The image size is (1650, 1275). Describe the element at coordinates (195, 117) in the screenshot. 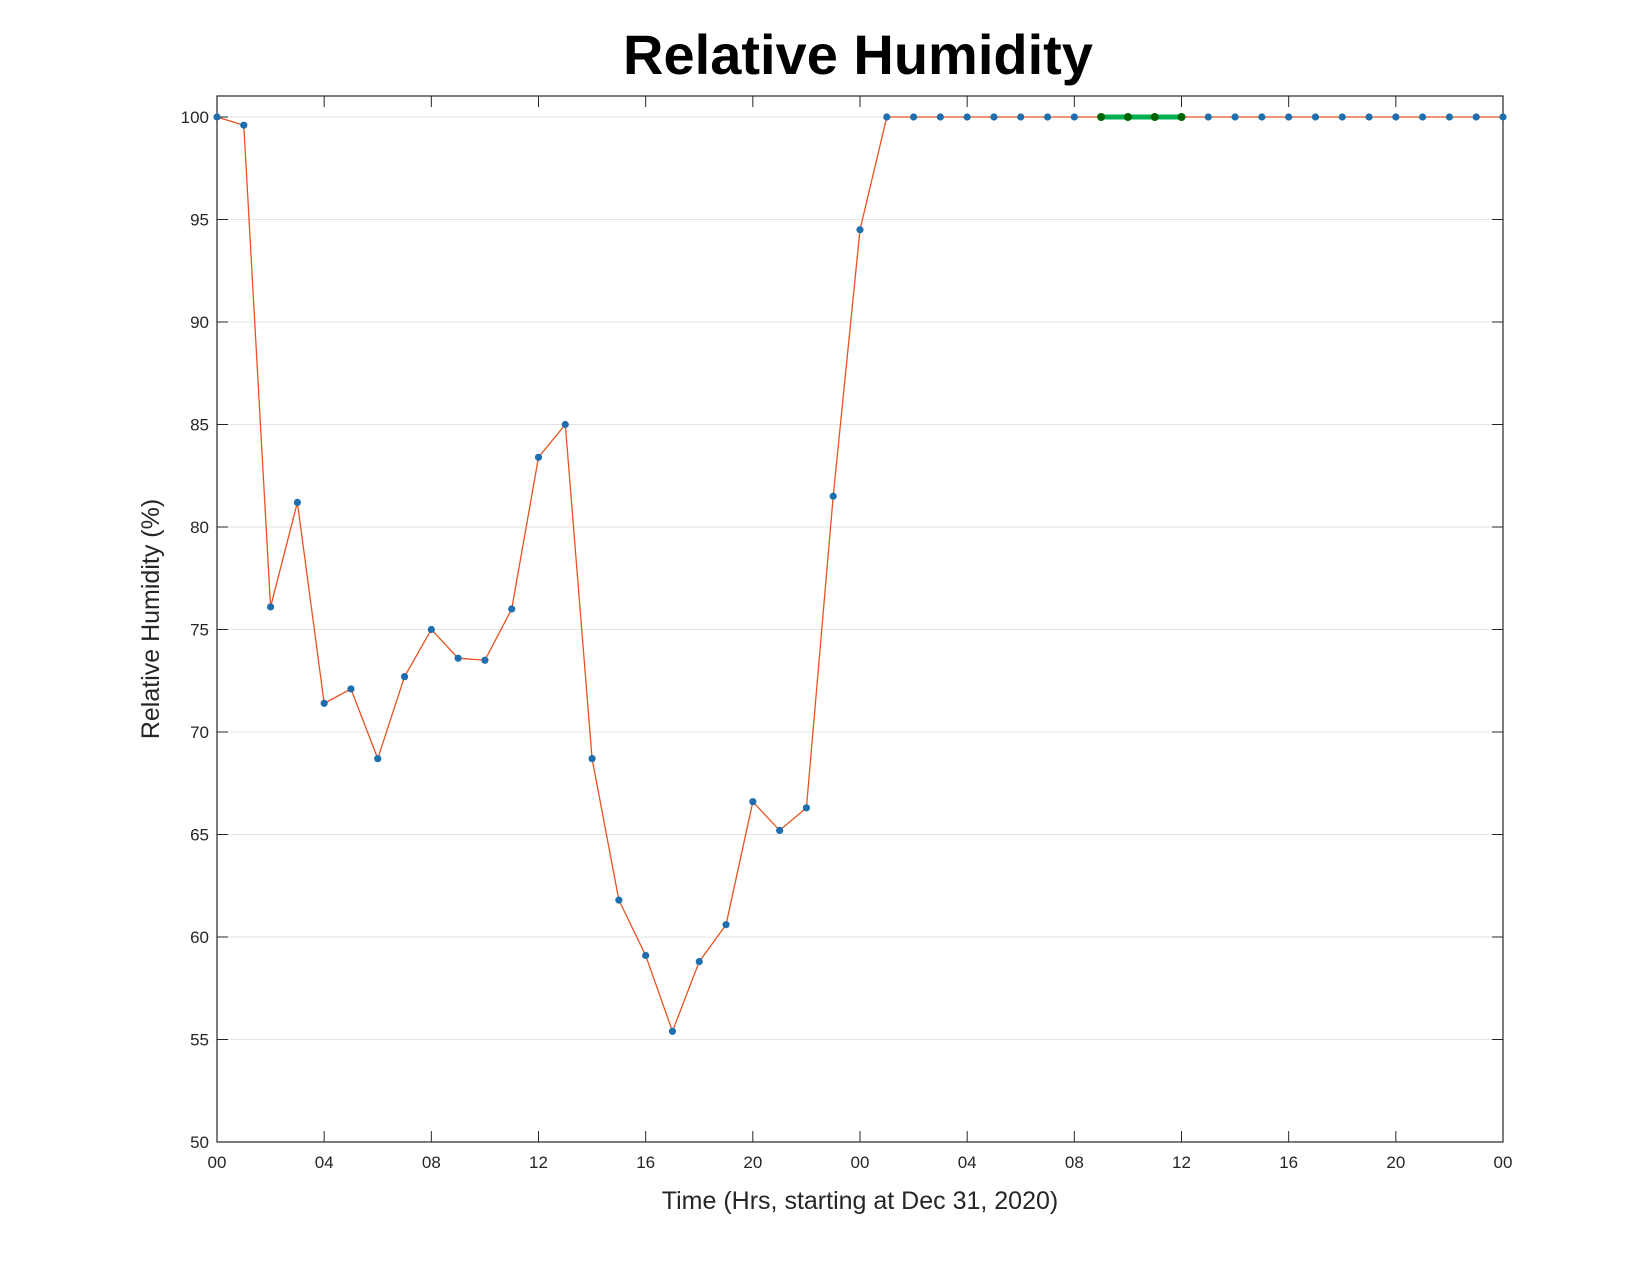

I see `y-tick-label: 100` at that location.